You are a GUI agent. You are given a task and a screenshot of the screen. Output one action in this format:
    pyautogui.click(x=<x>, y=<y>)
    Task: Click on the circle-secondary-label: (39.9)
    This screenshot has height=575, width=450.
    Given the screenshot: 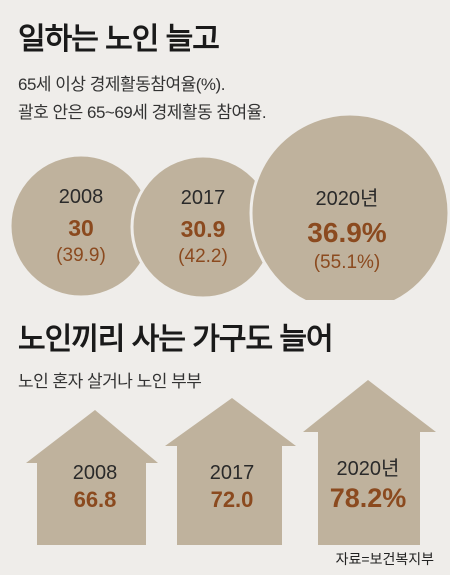 What is the action you would take?
    pyautogui.click(x=81, y=255)
    